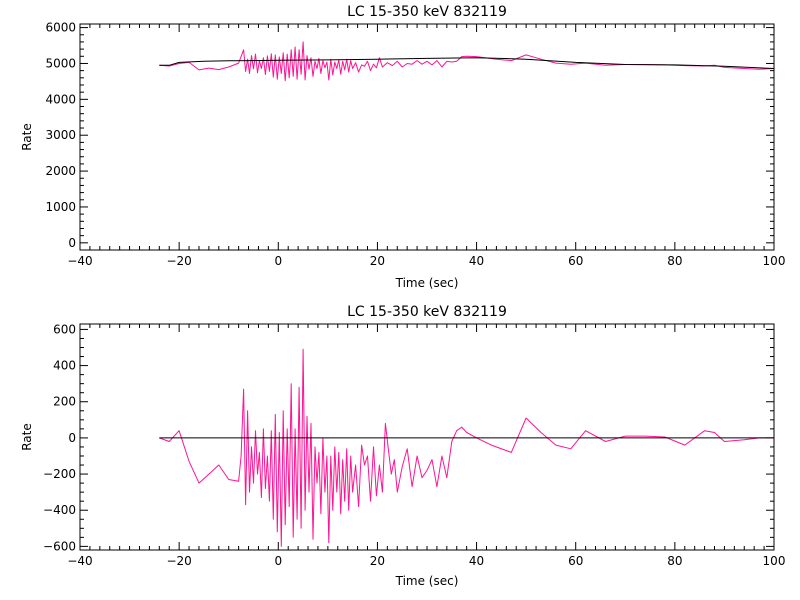  Describe the element at coordinates (427, 312) in the screenshot. I see `bottom-chart-title: LC 15-350 keV 832119` at that location.